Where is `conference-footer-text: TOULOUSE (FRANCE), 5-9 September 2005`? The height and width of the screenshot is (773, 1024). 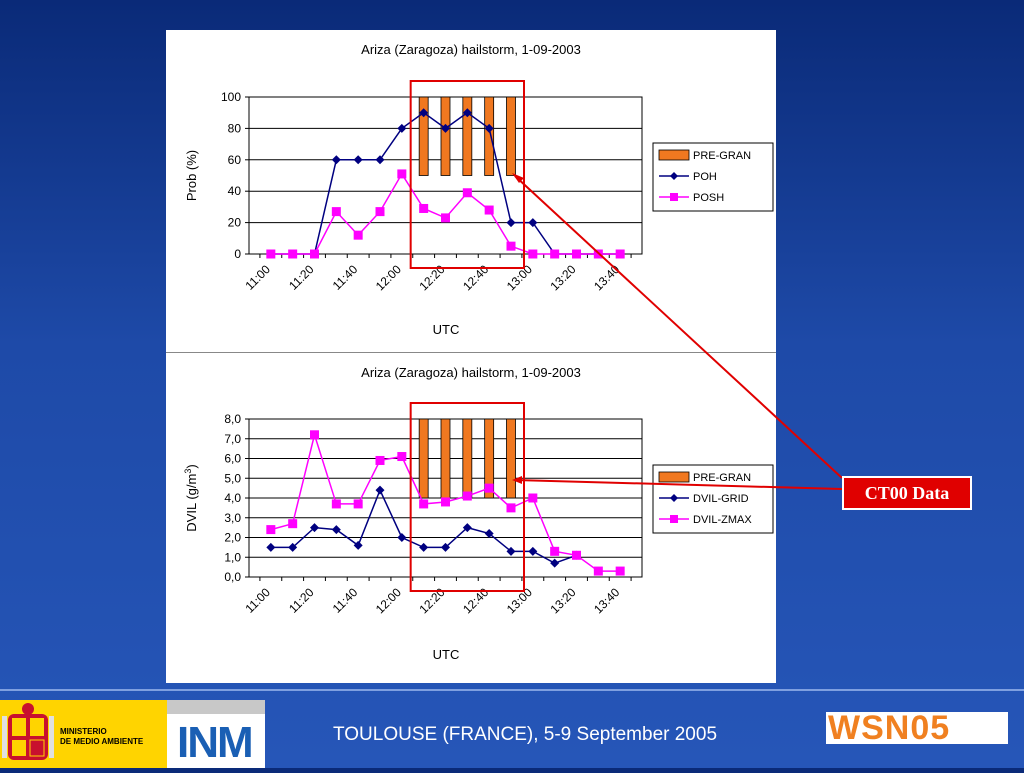
conference-footer-text: TOULOUSE (FRANCE), 5-9 September 2005 is located at coordinates (525, 734).